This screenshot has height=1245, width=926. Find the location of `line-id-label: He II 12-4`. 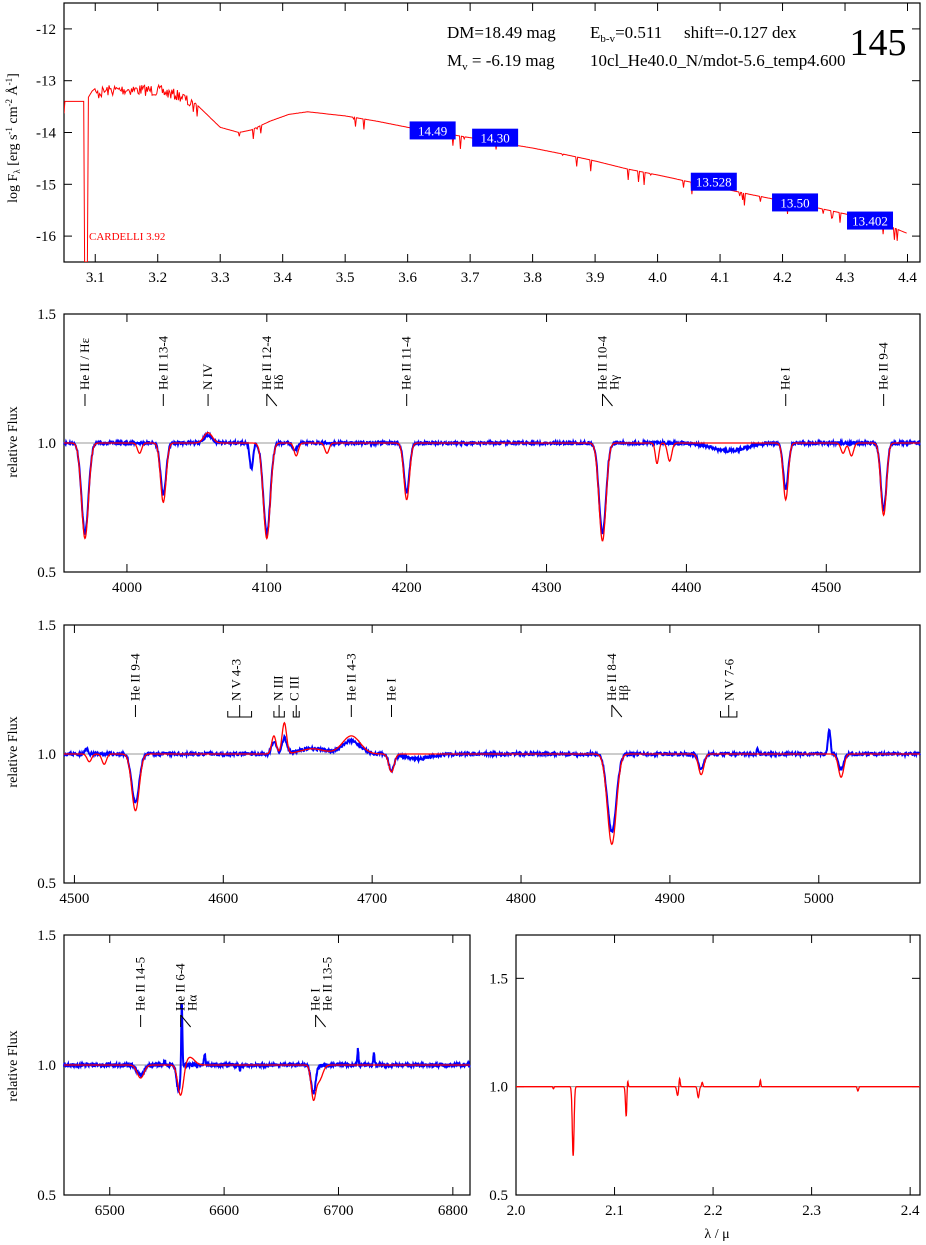

line-id-label: He II 12-4 is located at coordinates (266, 362).